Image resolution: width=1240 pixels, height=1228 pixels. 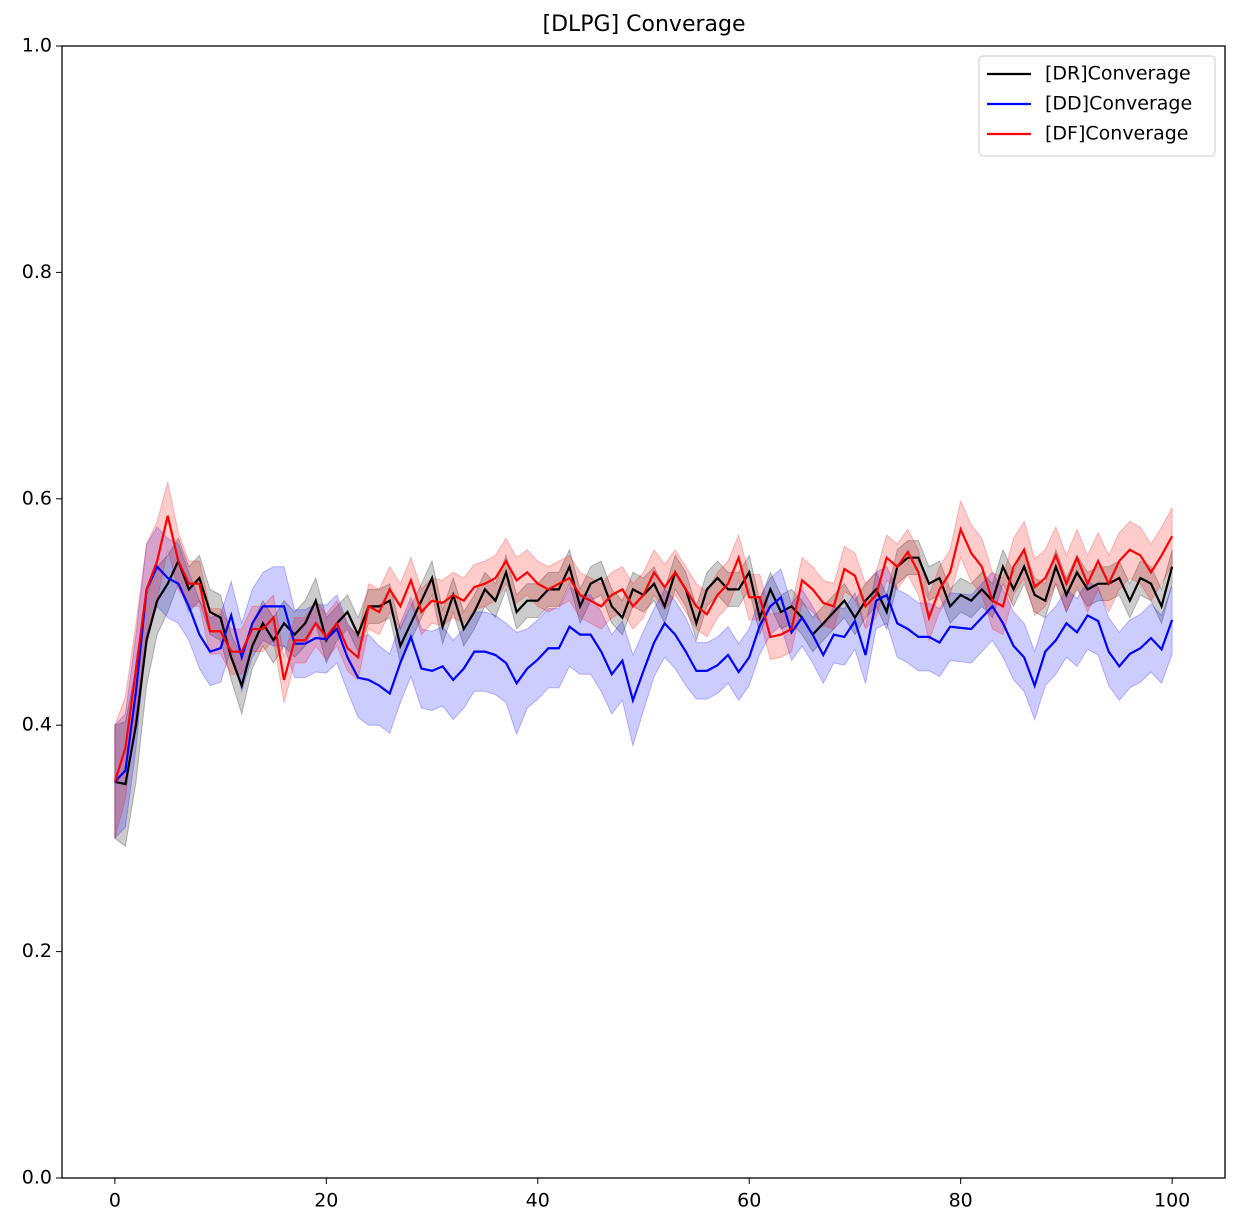 I want to click on x-tick-label: 60, so click(x=749, y=1201).